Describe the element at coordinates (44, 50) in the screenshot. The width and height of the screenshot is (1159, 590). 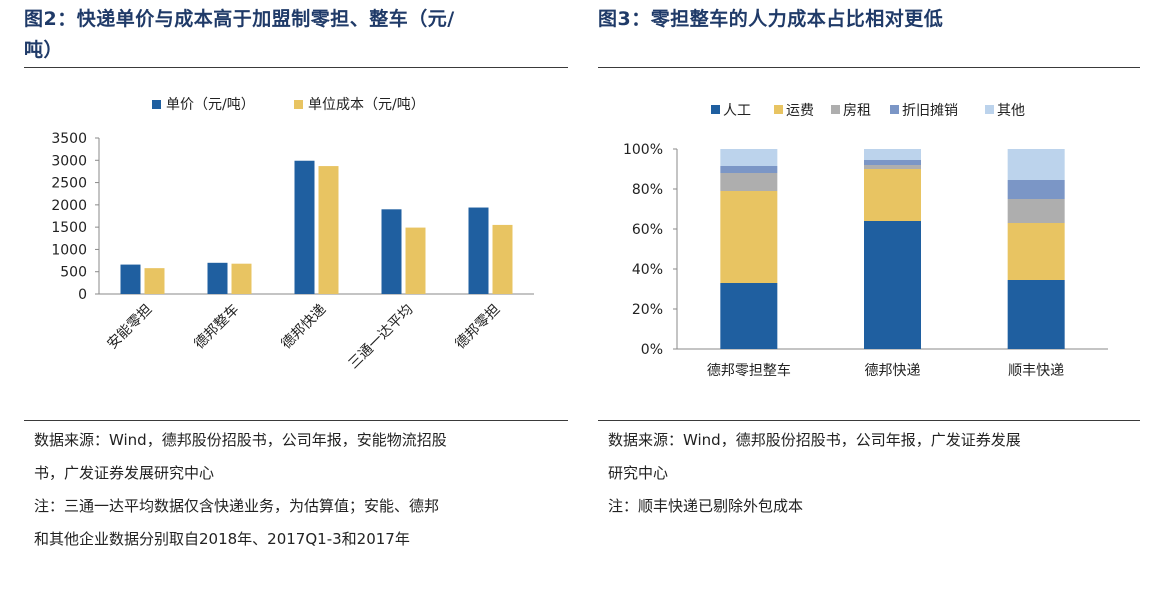
I see `figure-2-title-line-2: 吨）` at that location.